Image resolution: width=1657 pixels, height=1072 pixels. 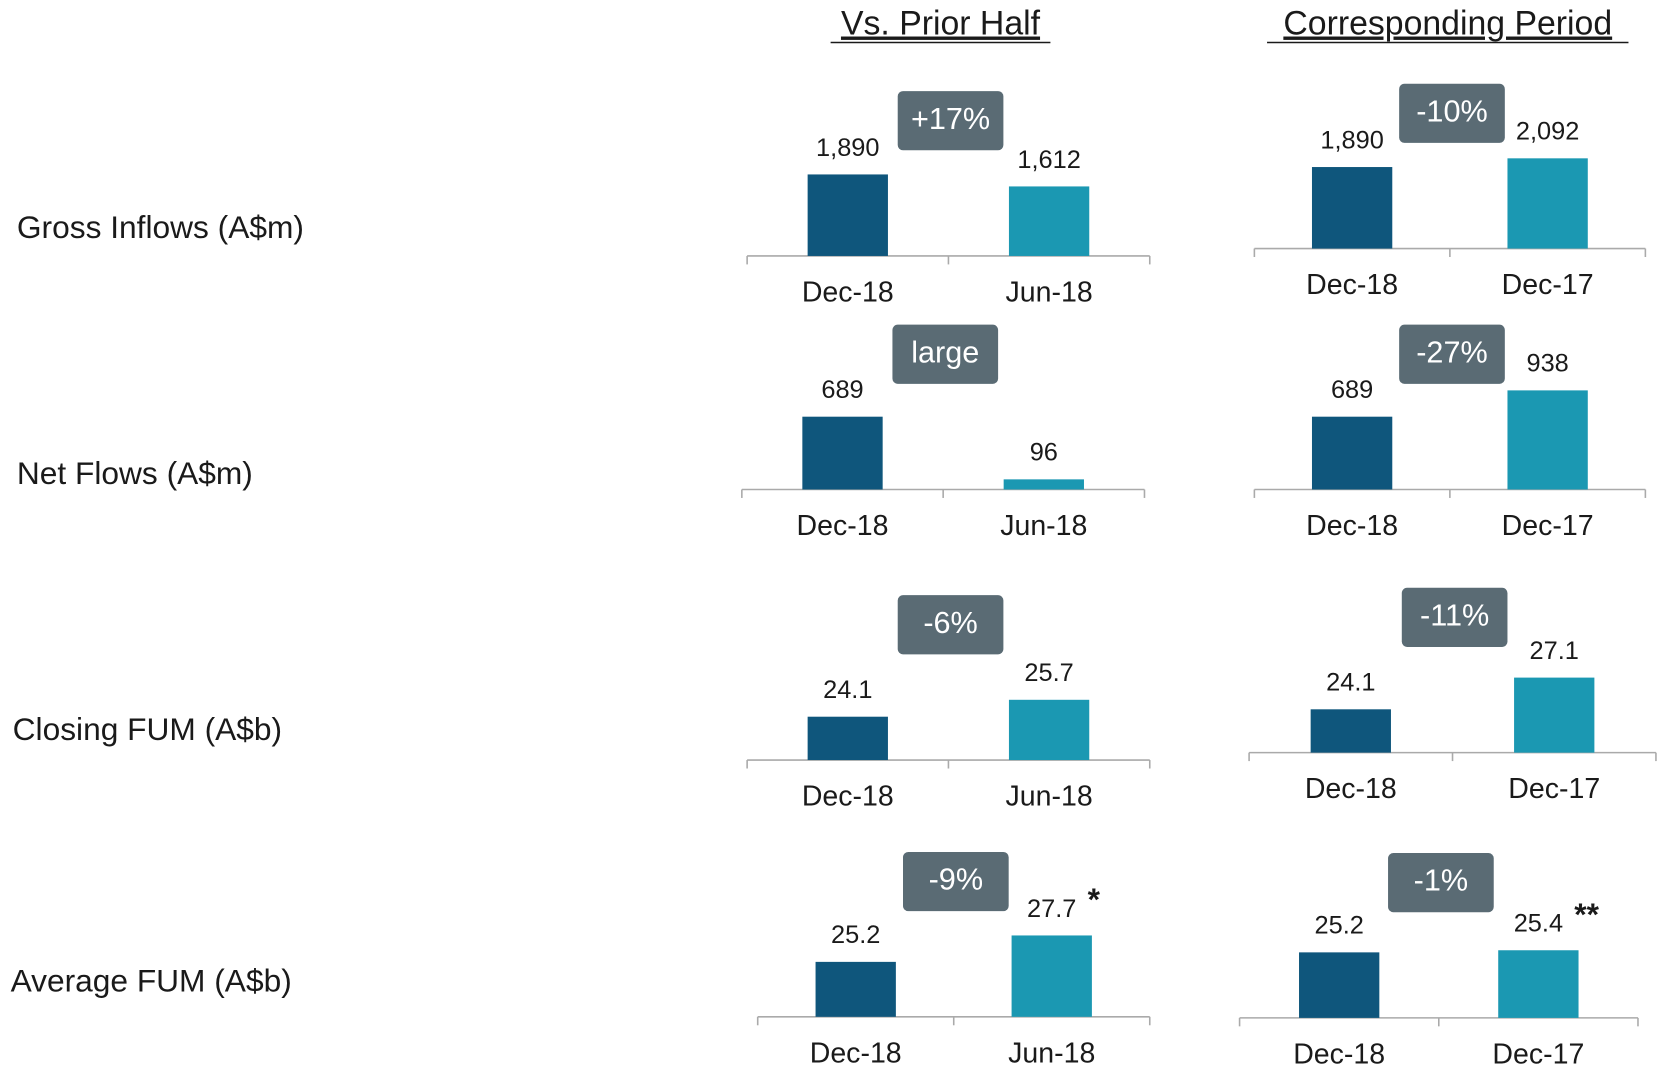 I want to click on row-label: Net Flows (A$m), so click(x=135, y=473).